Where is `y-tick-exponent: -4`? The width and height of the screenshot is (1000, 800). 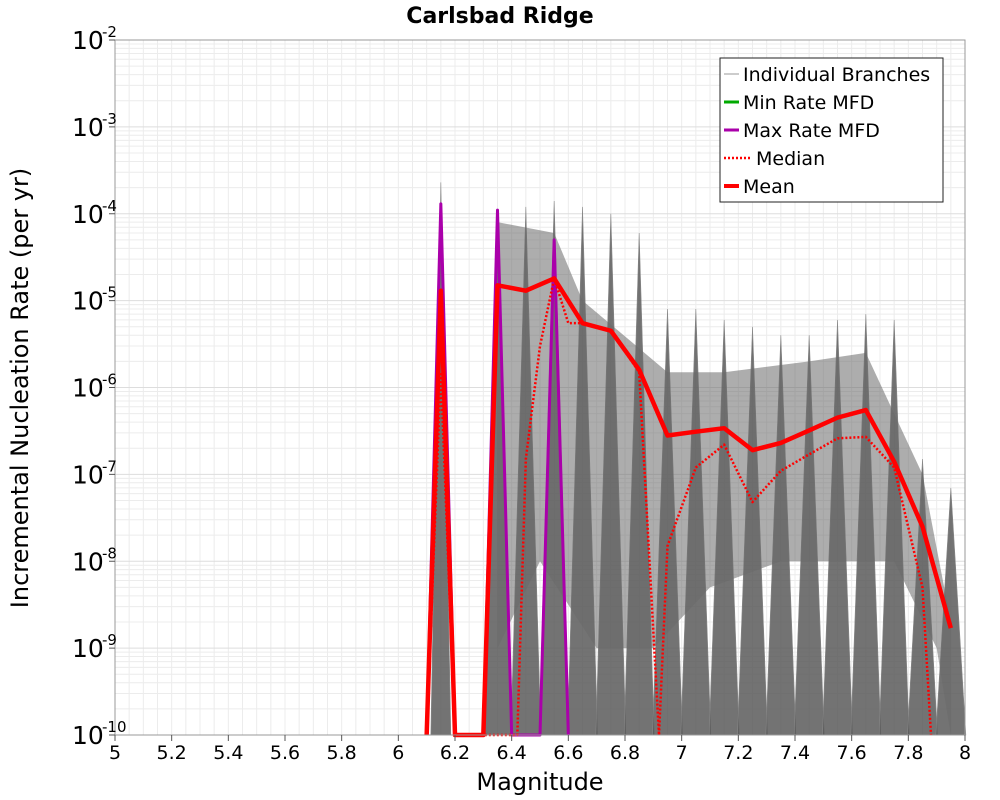 y-tick-exponent: -4 is located at coordinates (109, 206).